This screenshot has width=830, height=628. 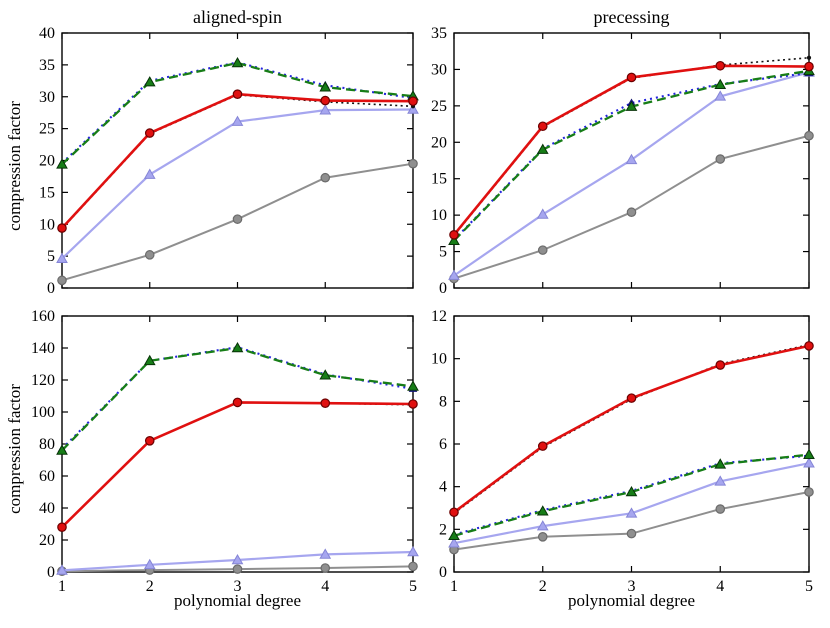 I want to click on blue-dashdot-triangles-line, so click(x=237, y=112).